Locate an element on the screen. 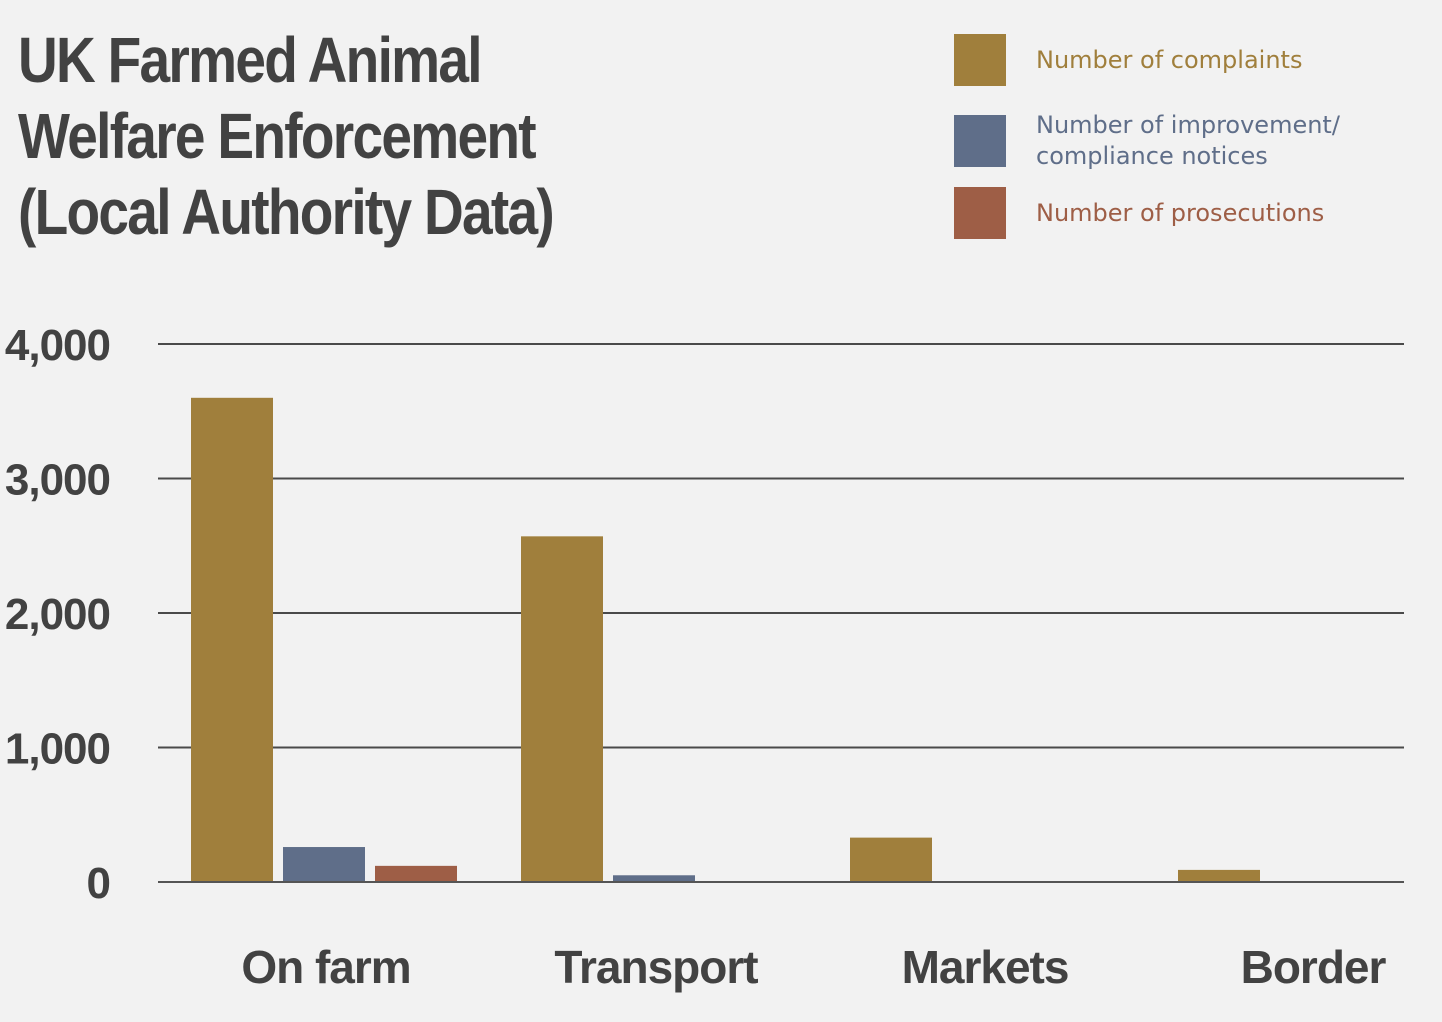 This screenshot has height=1022, width=1442. chart-title-line-2: Welfare Enforcement is located at coordinates (277, 136).